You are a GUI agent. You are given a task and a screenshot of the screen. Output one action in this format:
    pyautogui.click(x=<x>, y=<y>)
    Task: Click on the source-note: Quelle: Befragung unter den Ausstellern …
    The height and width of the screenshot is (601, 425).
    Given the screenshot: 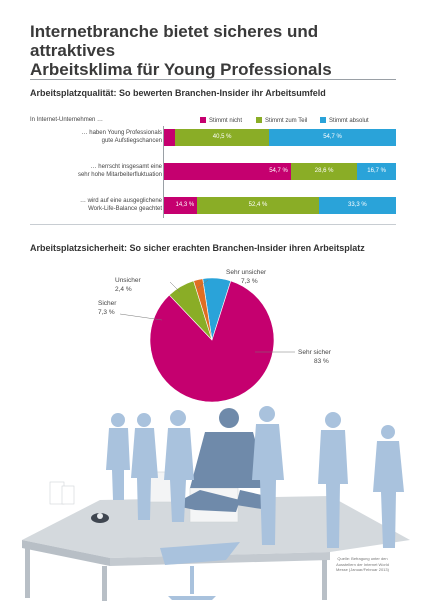 What is the action you would take?
    pyautogui.click(x=362, y=564)
    